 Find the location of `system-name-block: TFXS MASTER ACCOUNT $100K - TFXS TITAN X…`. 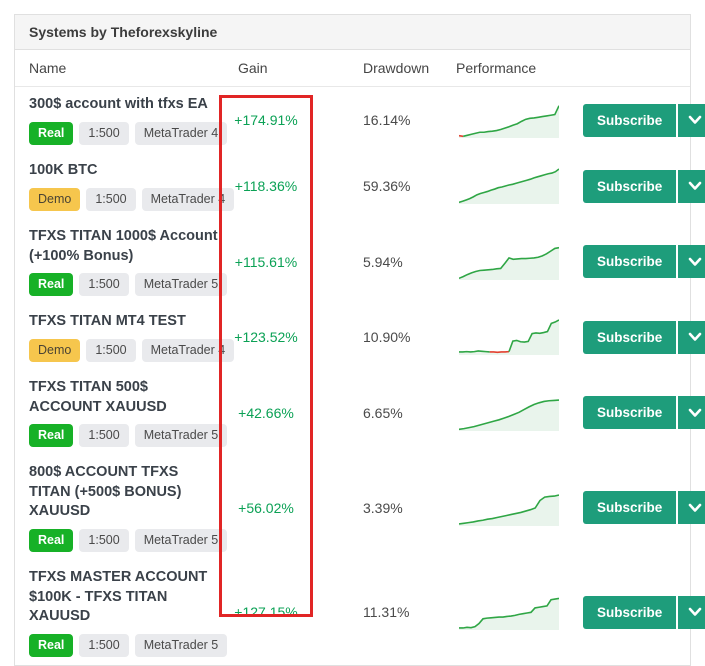

system-name-block: TFXS MASTER ACCOUNT $100K - TFXS TITAN X… is located at coordinates (128, 612).